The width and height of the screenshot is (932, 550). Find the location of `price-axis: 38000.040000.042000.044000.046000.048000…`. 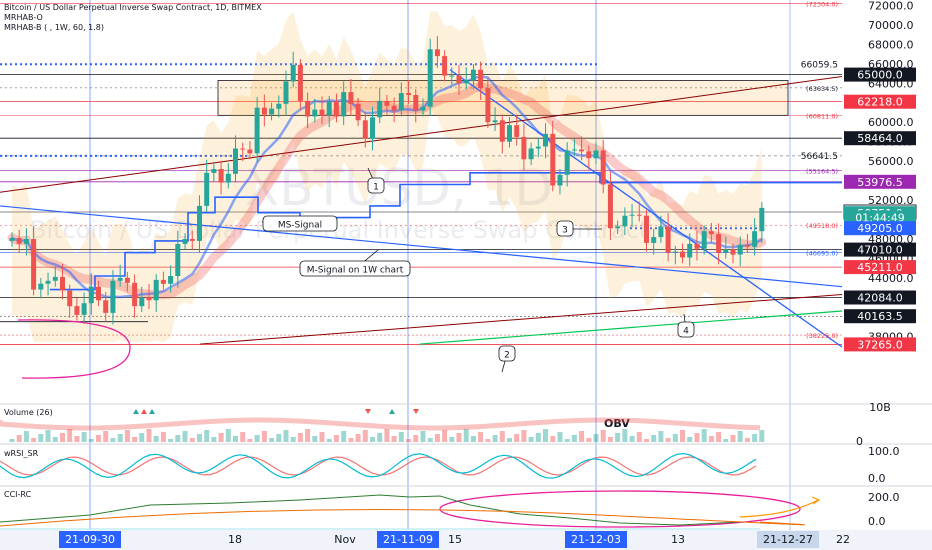

price-axis: 38000.040000.042000.044000.046000.048000… is located at coordinates (859, 176).